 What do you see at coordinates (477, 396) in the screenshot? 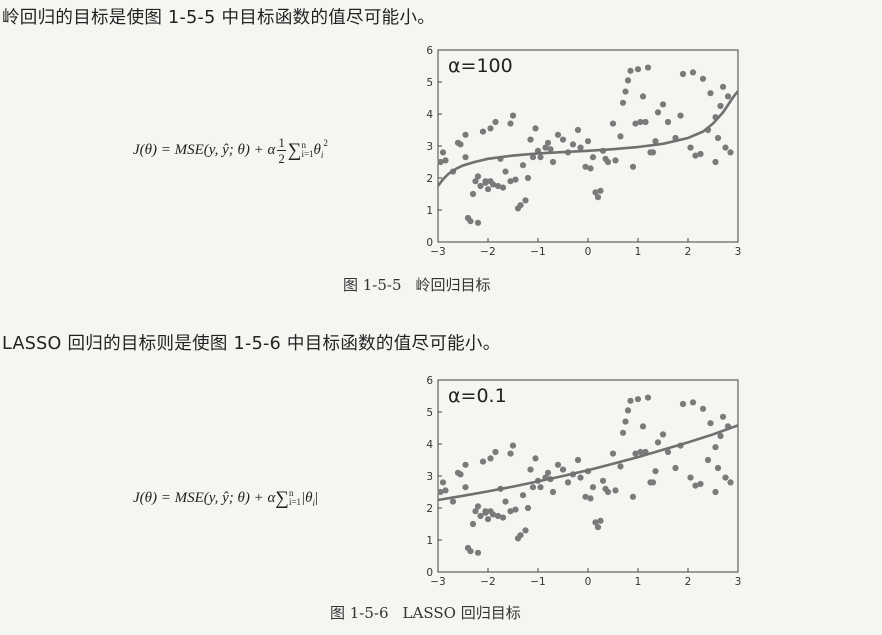
I see `alpha-annotation: α=0.1` at bounding box center [477, 396].